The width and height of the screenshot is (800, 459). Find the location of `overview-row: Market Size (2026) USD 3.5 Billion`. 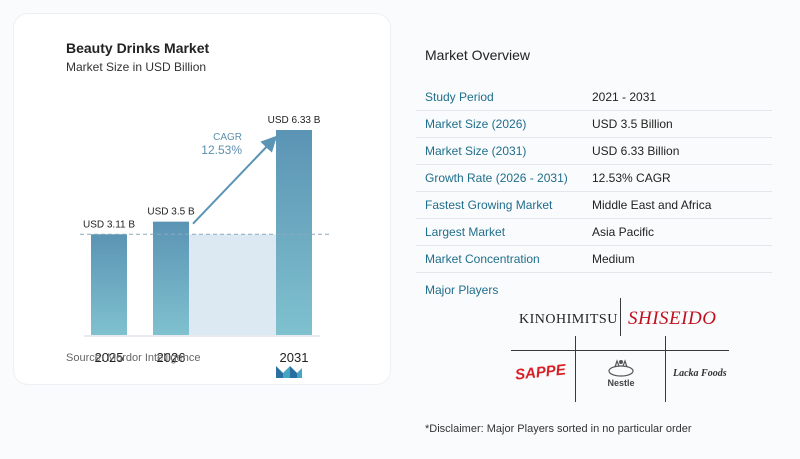

overview-row: Market Size (2026) USD 3.5 Billion is located at coordinates (594, 124).